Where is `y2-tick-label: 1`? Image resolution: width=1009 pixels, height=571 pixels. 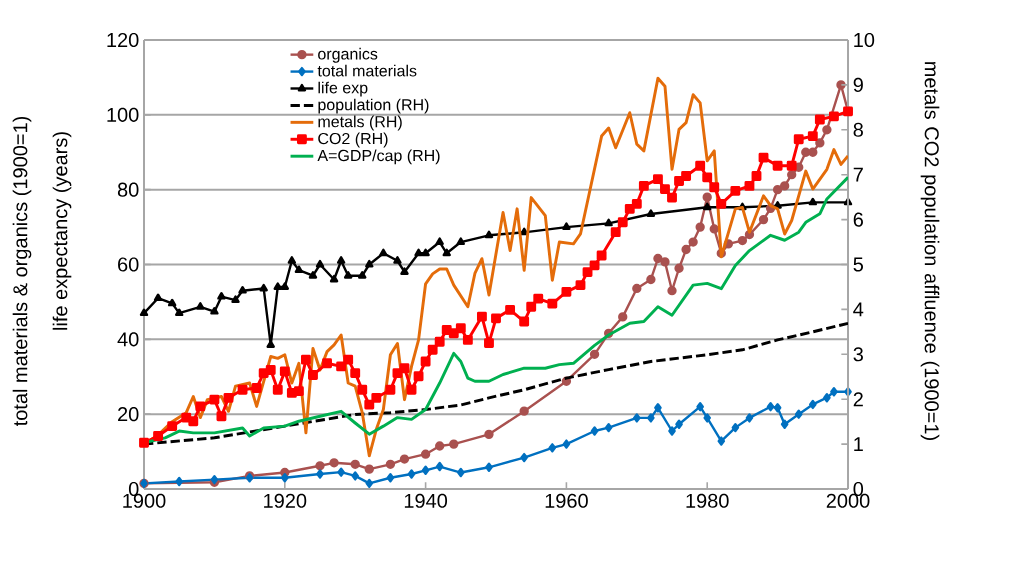
y2-tick-label: 1 is located at coordinates (858, 444).